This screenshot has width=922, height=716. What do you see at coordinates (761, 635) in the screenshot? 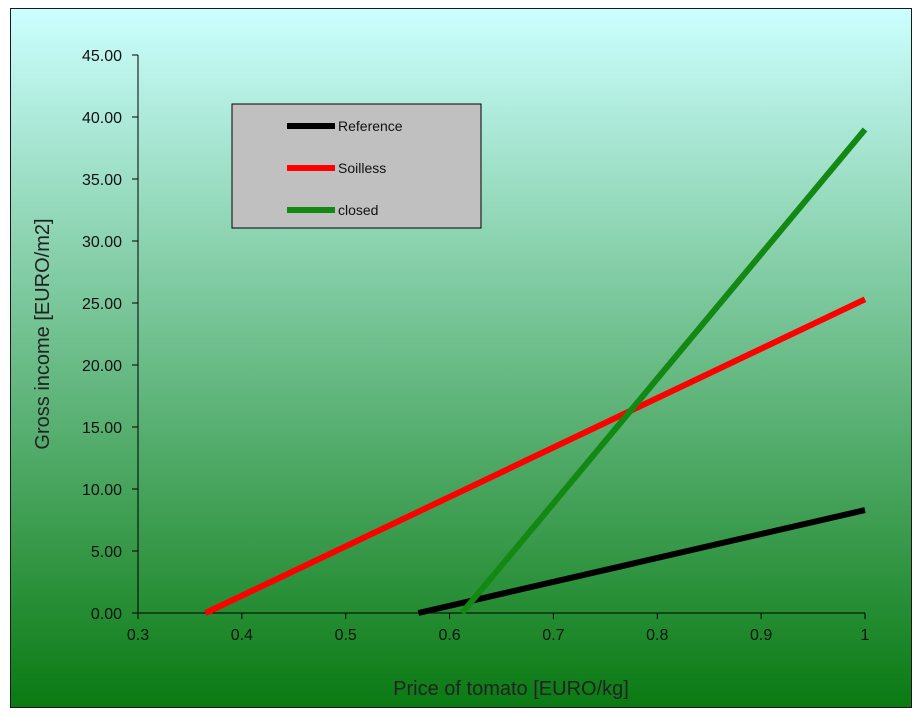
I see `x-tick-label: 0.9` at bounding box center [761, 635].